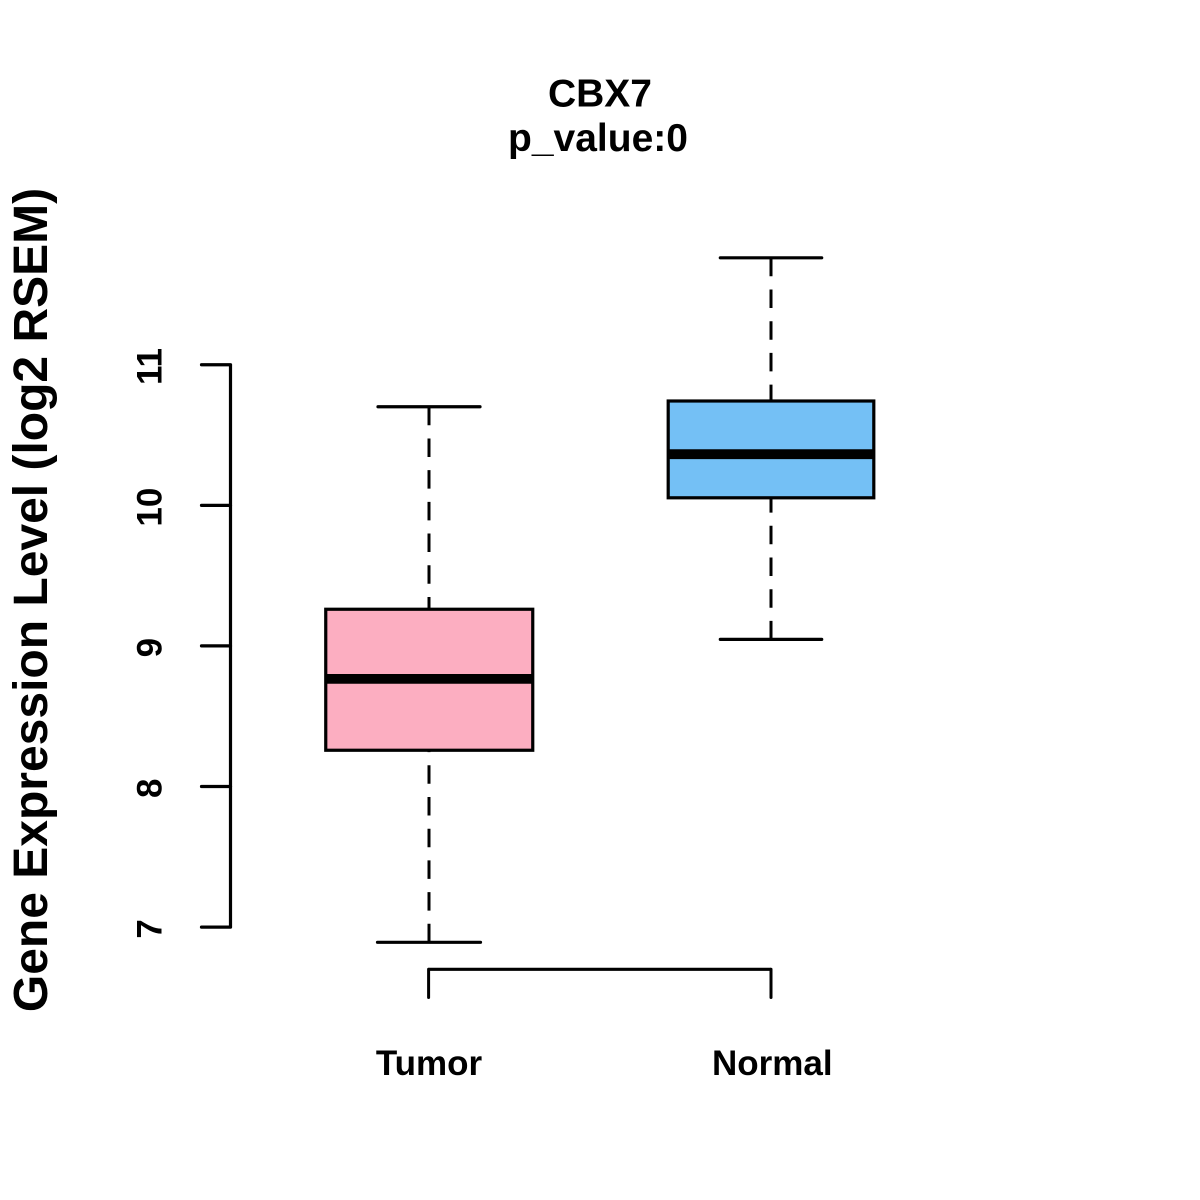 Image resolution: width=1200 pixels, height=1200 pixels. I want to click on svg-text:Gene Expression Level (log2 RS: Gene Expression Level (log2 RSEM), so click(31, 600).